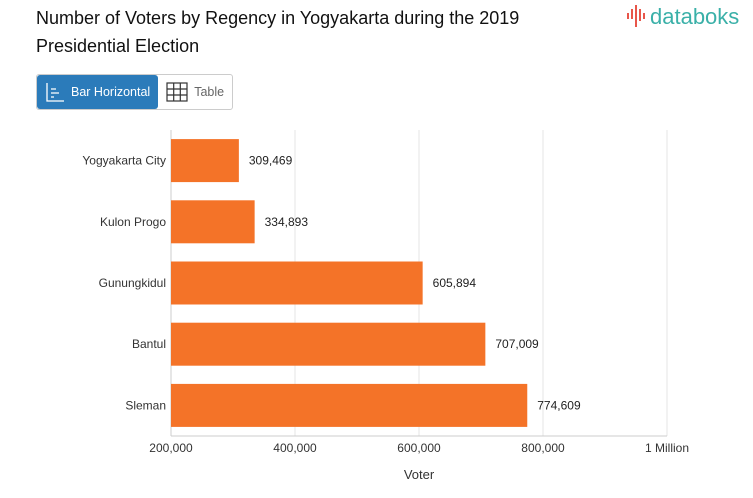 This screenshot has width=753, height=498. What do you see at coordinates (559, 405) in the screenshot?
I see `data-label: 774,609` at bounding box center [559, 405].